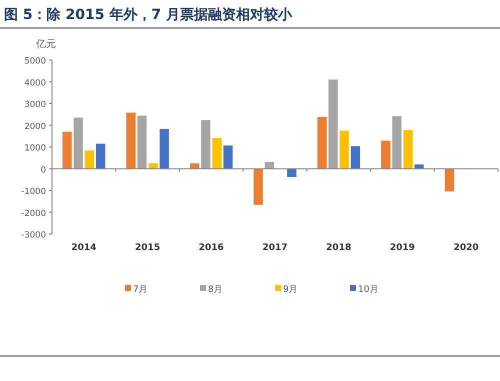  What do you see at coordinates (215, 290) in the screenshot?
I see `legend-label: 8月` at bounding box center [215, 290].